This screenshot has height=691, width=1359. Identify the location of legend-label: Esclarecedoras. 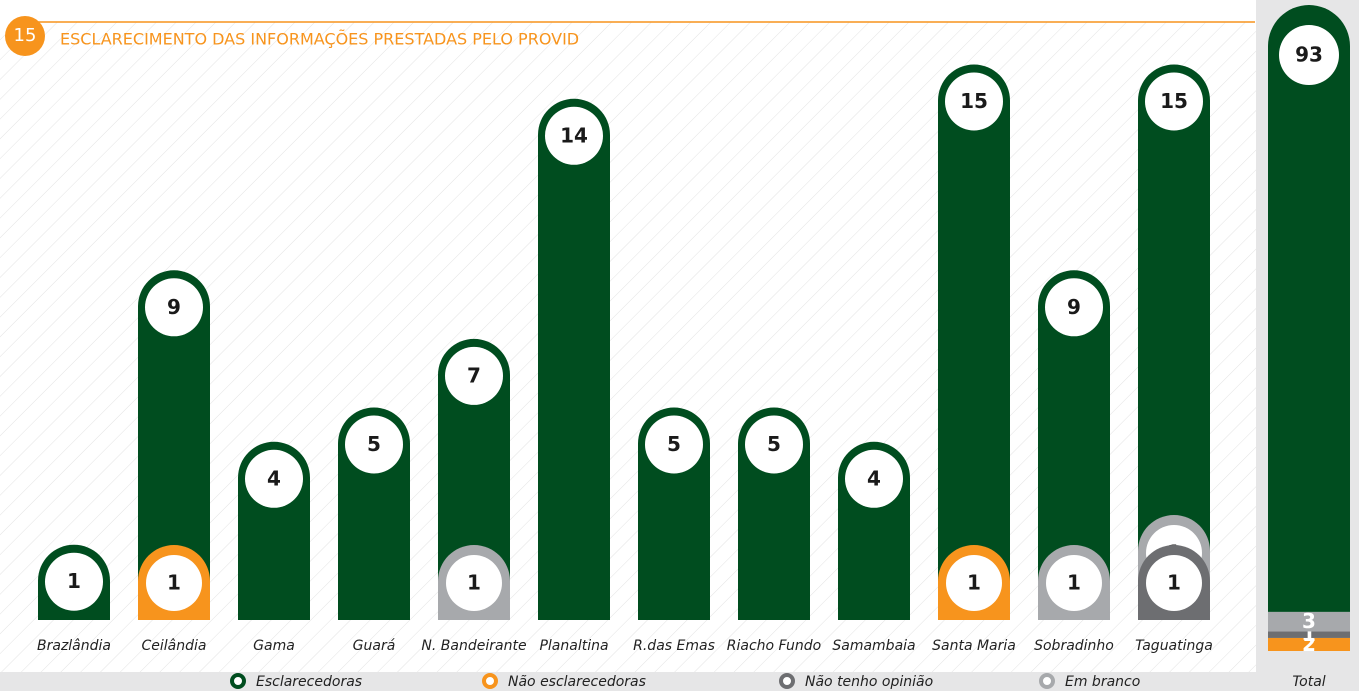
(309, 682).